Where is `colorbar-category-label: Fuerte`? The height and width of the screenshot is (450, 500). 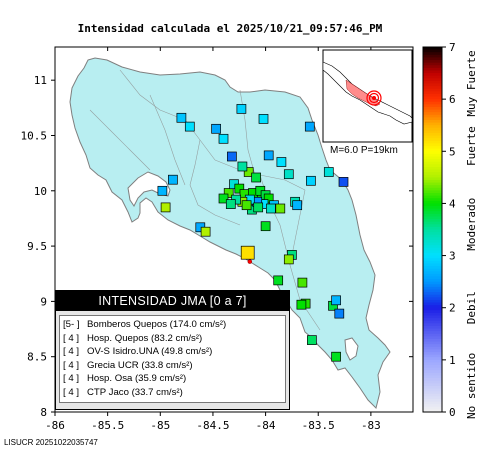
colorbar-category-label: Fuerte is located at coordinates (471, 146).